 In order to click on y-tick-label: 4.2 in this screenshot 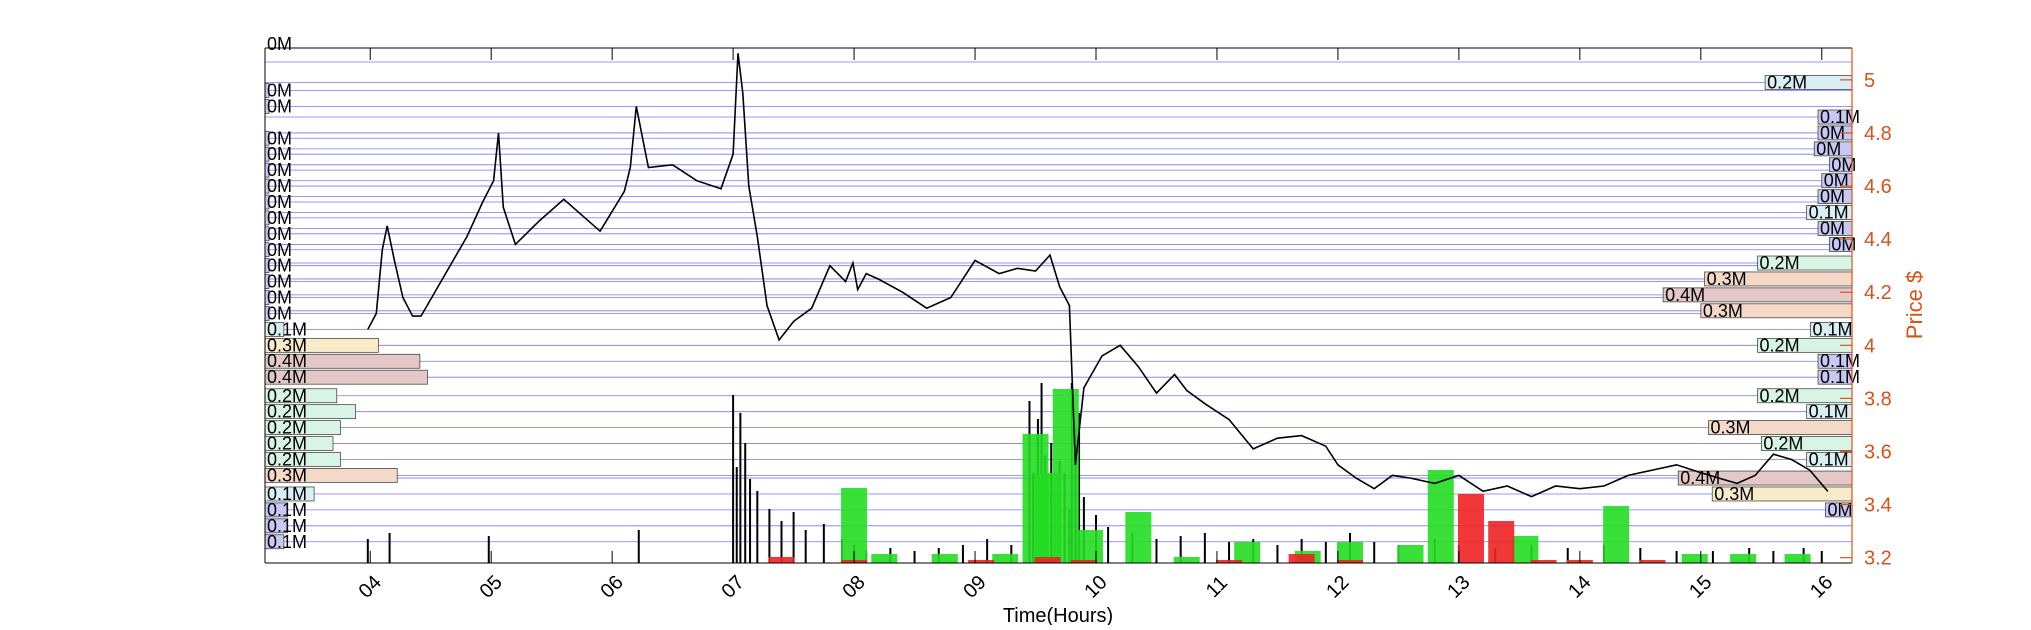, I will do `click(1878, 293)`.